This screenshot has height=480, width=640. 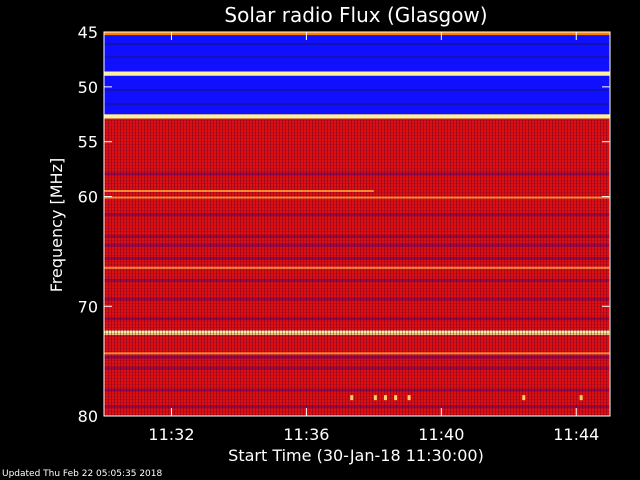 I want to click on x-tick-label: 11:44, so click(x=576, y=434).